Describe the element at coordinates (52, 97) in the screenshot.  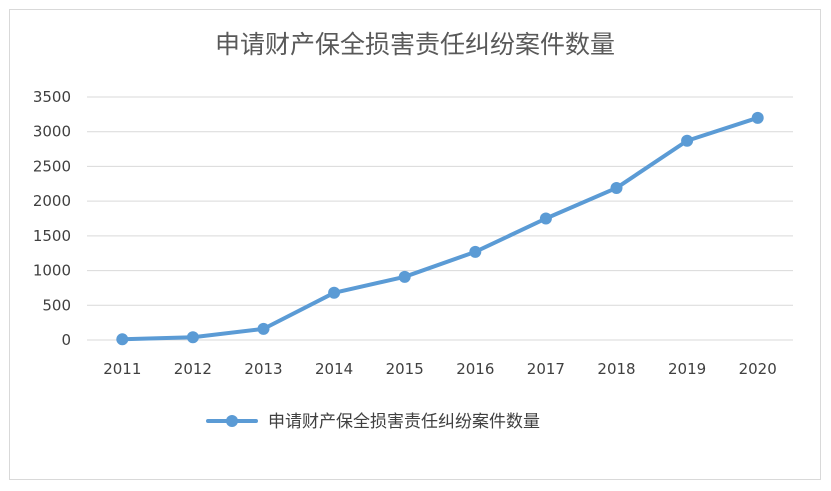
I see `y-tick-label: 3500` at that location.